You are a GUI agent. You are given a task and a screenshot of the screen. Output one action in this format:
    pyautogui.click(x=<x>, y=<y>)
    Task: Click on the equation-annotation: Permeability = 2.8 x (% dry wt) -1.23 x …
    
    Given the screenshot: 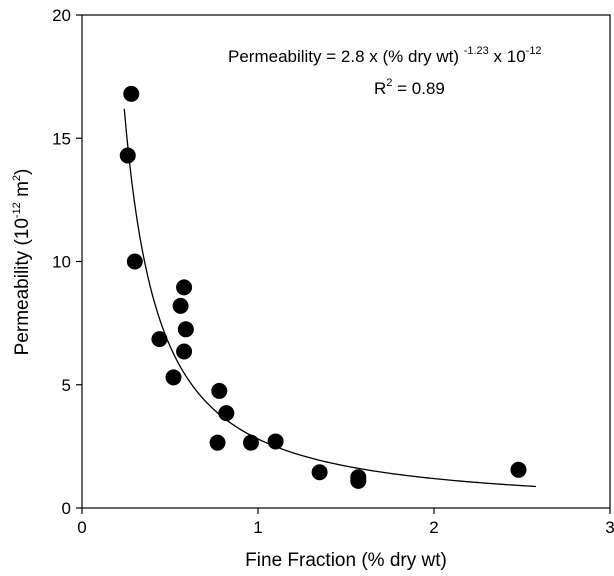 What is the action you would take?
    pyautogui.click(x=385, y=55)
    